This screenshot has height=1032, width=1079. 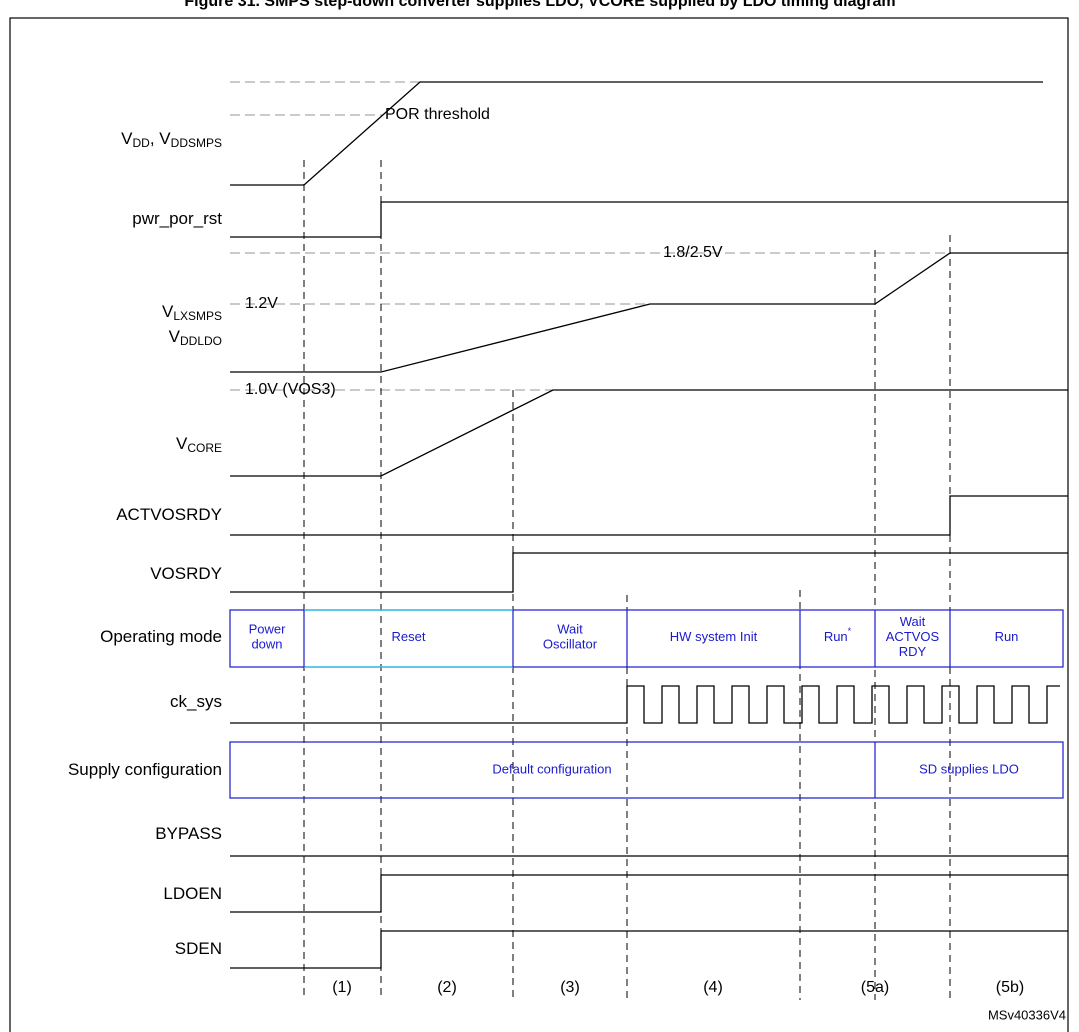 I want to click on phase-label: (5b), so click(x=1010, y=987).